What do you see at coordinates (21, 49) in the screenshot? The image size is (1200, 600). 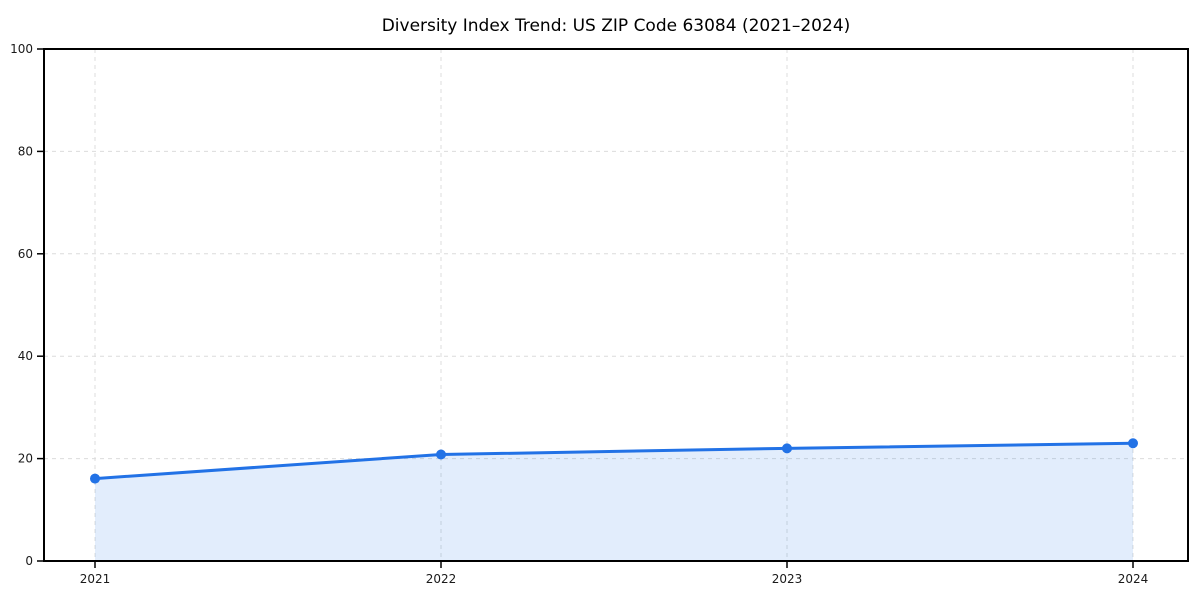 I see `y-tick-label: 100` at bounding box center [21, 49].